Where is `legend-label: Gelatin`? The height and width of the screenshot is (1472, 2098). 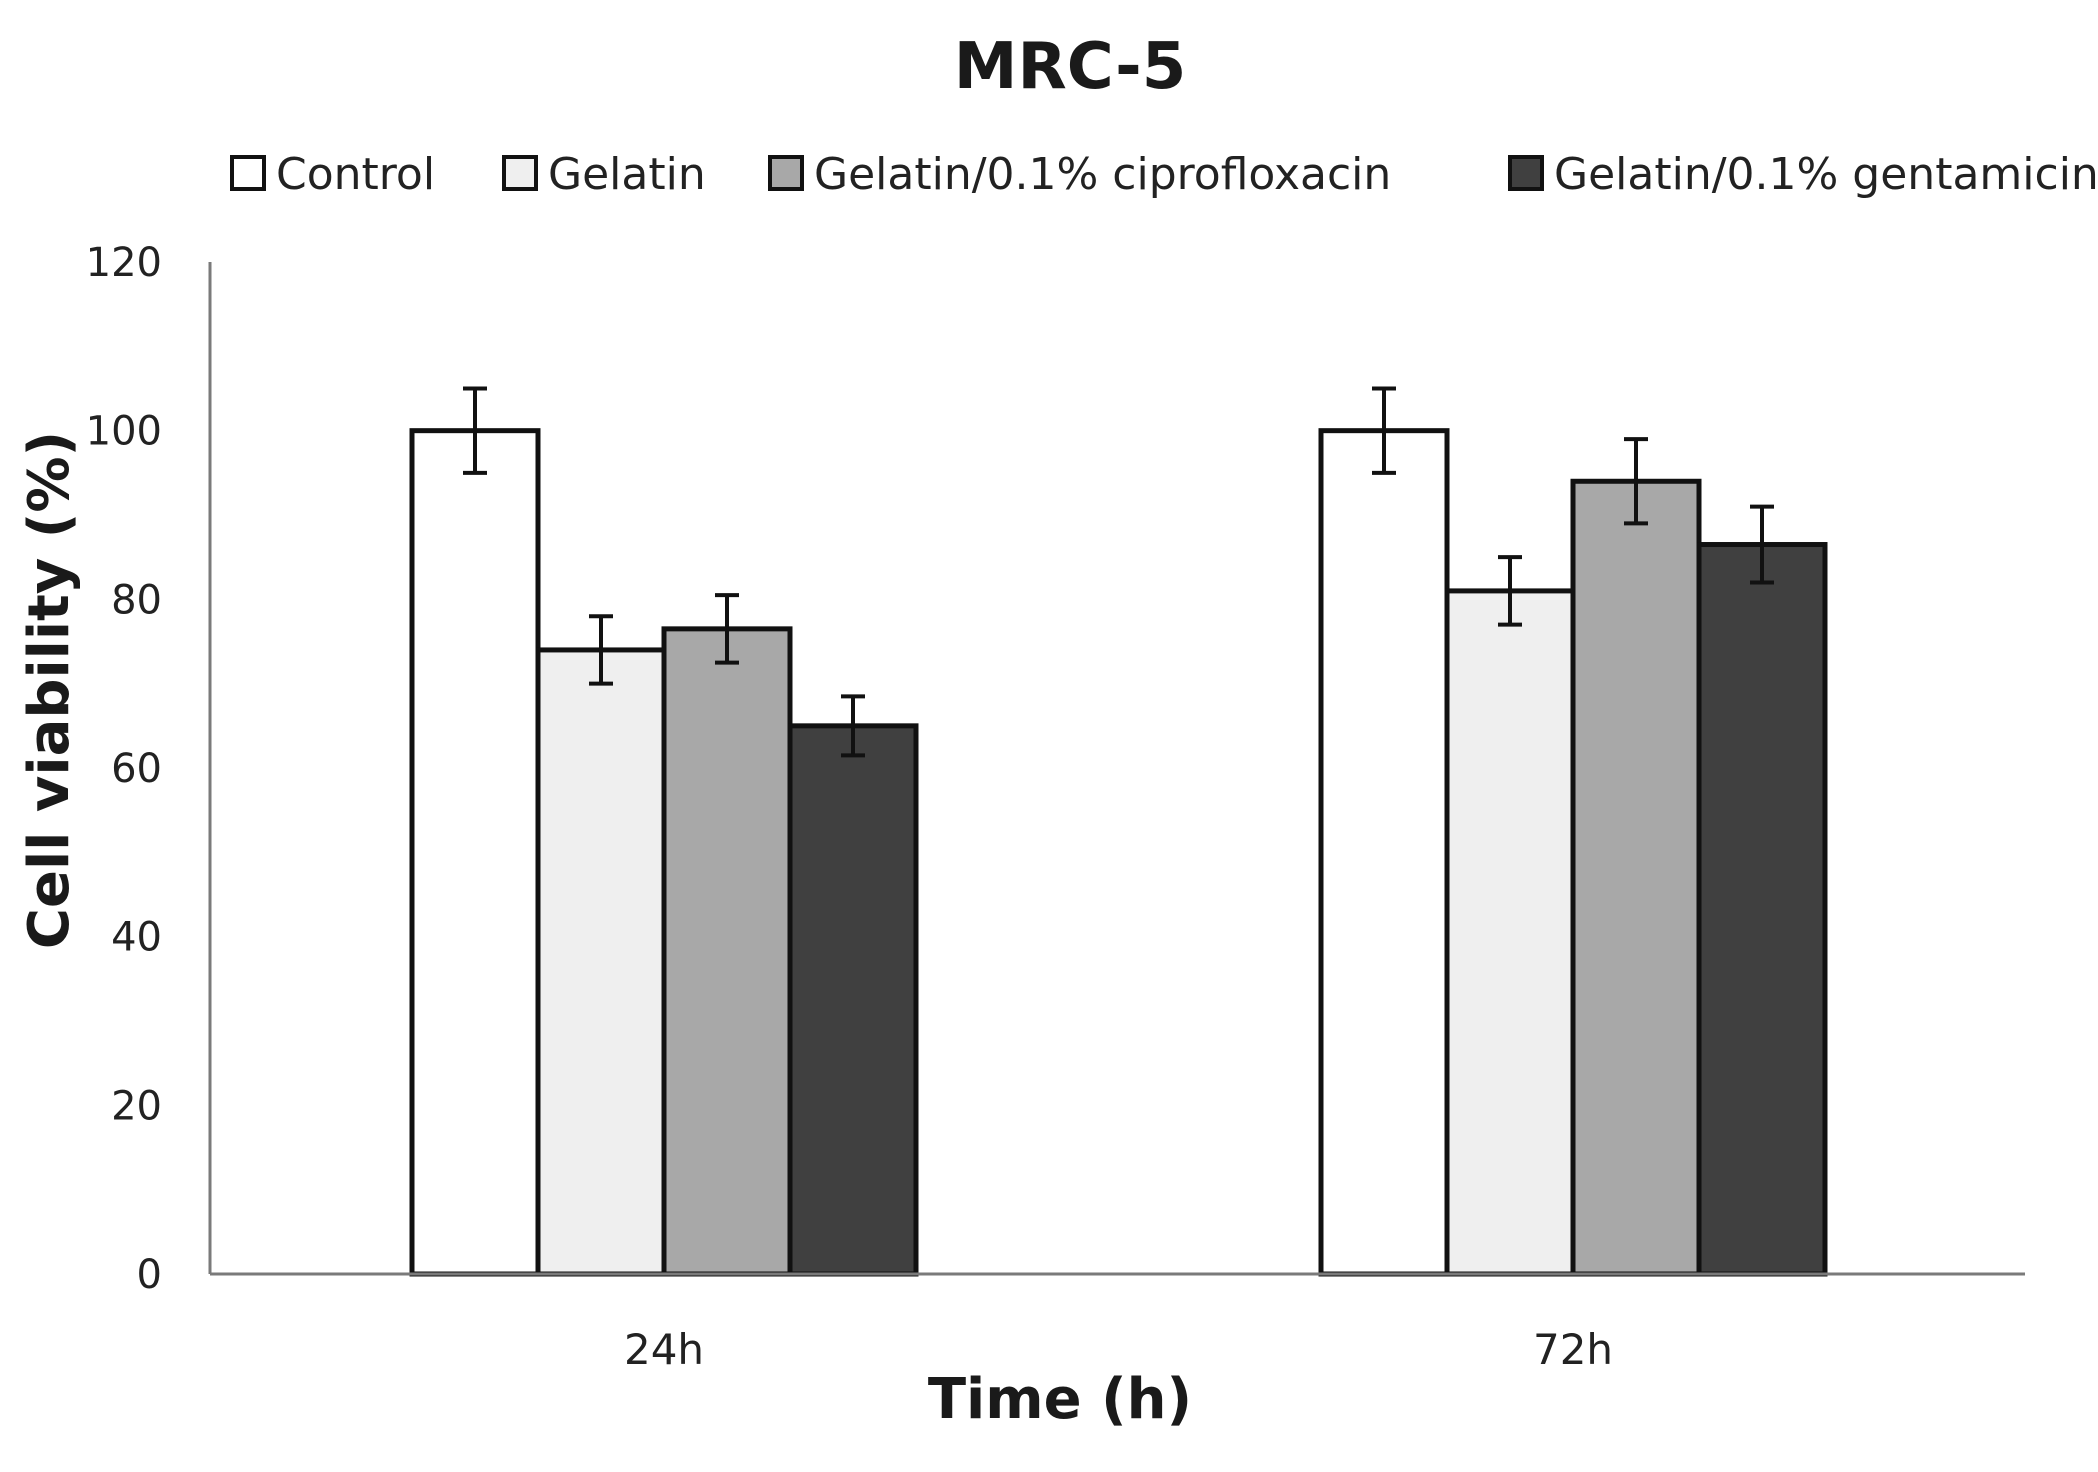
legend-label: Gelatin is located at coordinates (627, 174).